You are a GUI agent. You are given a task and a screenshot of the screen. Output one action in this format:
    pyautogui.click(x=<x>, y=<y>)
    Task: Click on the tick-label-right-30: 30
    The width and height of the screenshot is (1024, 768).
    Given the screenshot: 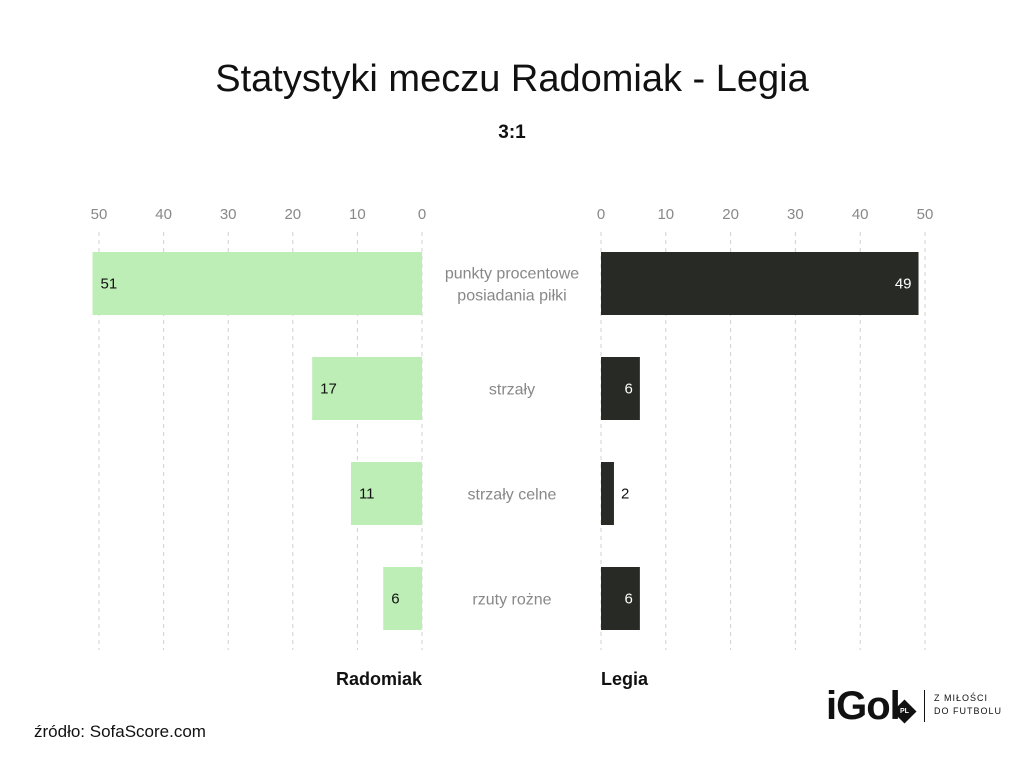 What is the action you would take?
    pyautogui.click(x=795, y=214)
    